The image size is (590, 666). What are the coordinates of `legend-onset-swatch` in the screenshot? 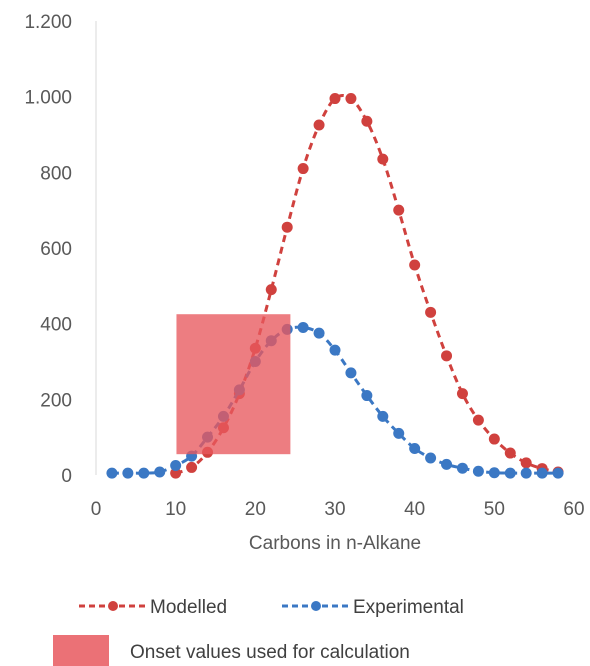 It's located at (81, 650).